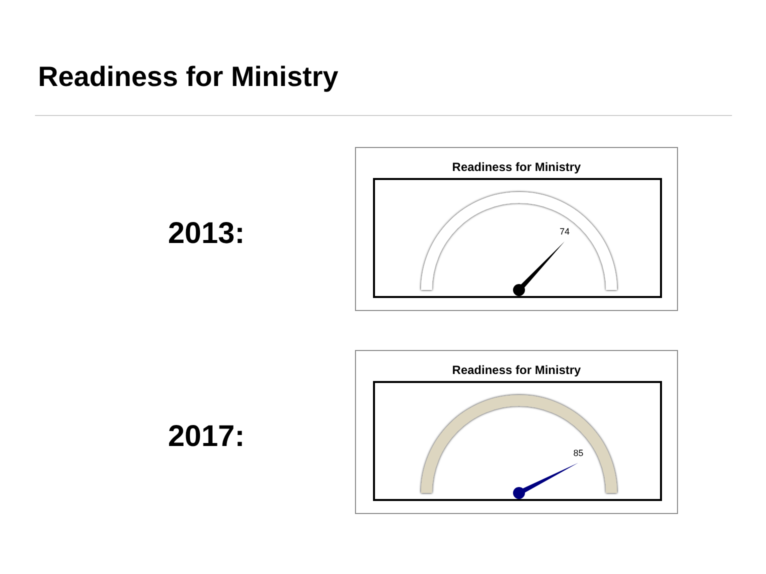 This screenshot has height=574, width=766. What do you see at coordinates (206, 234) in the screenshot?
I see `text: 2013:` at bounding box center [206, 234].